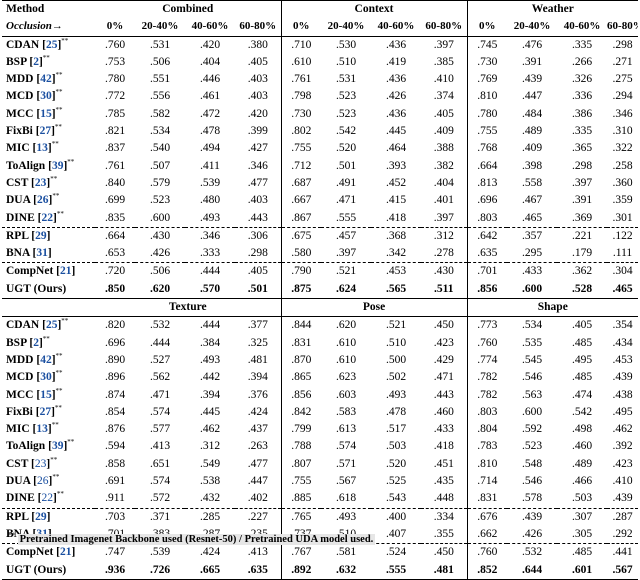  I want to click on score-cell: .546, so click(532, 481).